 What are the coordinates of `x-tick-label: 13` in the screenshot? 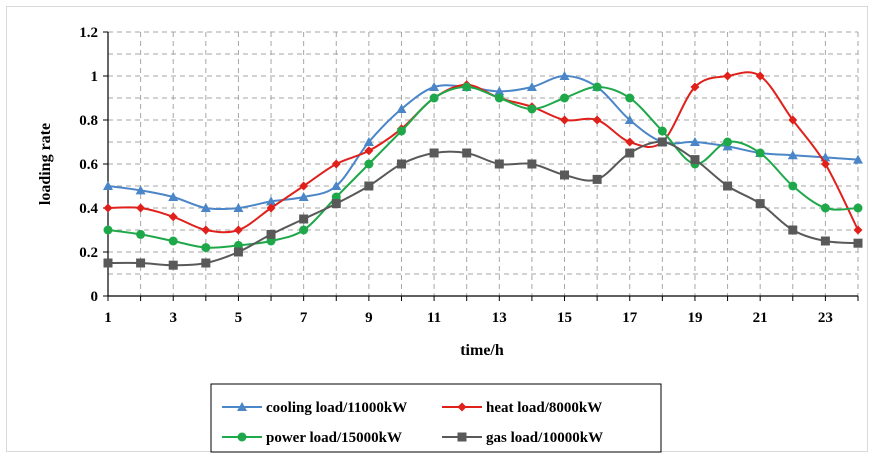 It's located at (499, 318).